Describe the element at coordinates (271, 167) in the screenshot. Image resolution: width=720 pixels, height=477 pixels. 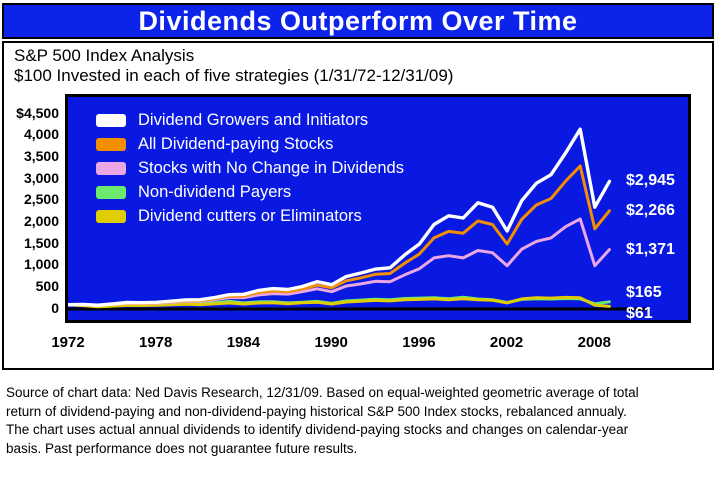
I see `legend-label: Stocks with No Change in Dividends` at that location.